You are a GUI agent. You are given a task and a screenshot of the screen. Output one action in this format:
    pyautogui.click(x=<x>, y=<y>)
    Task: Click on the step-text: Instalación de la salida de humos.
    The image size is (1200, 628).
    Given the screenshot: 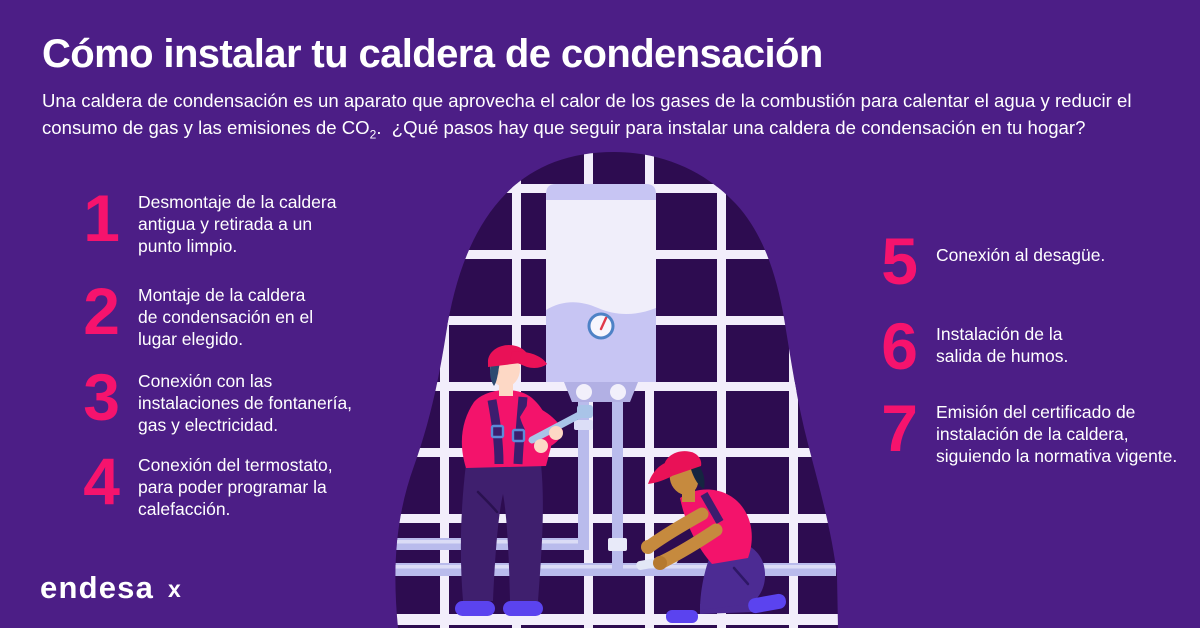 What is the action you would take?
    pyautogui.click(x=1002, y=345)
    